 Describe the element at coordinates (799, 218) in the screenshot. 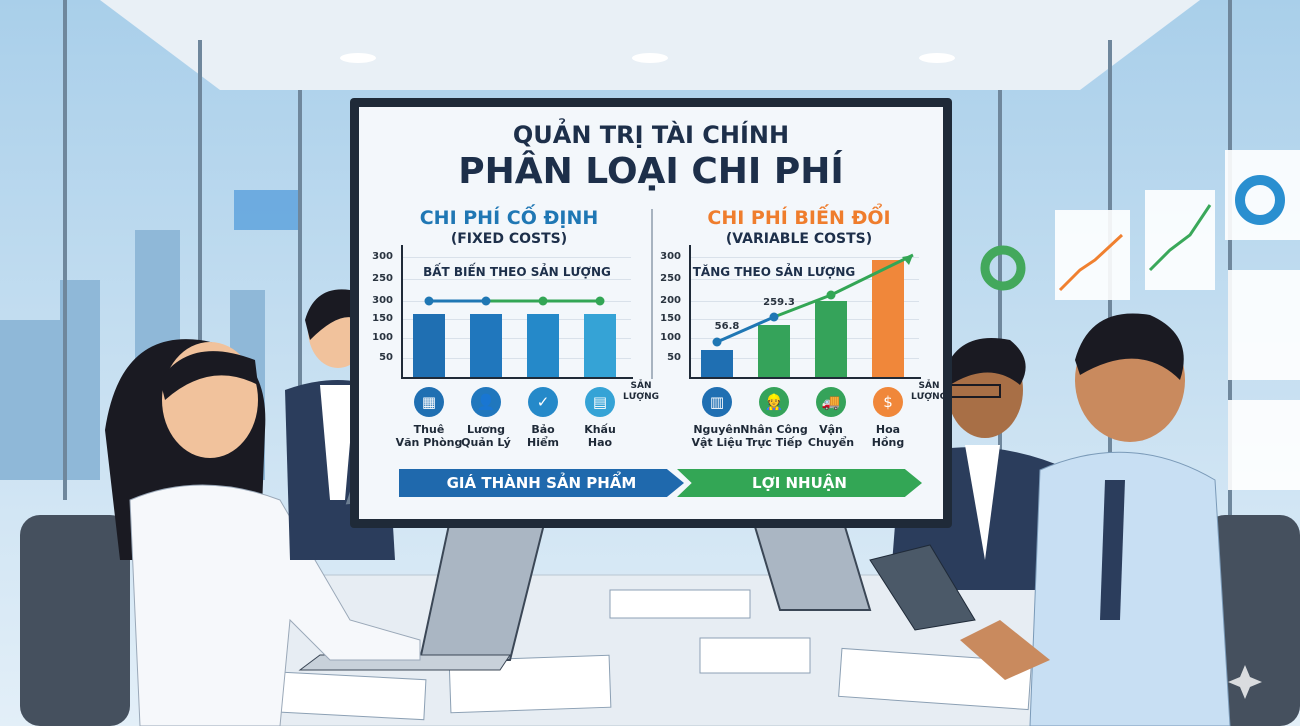

I see `variable-heading: CHI PHÍ BIẾN ĐỔI` at that location.